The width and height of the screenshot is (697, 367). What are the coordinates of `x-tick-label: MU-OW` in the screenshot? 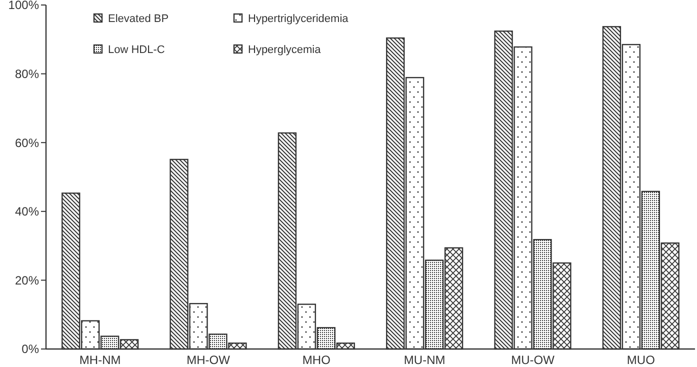 It's located at (533, 360).